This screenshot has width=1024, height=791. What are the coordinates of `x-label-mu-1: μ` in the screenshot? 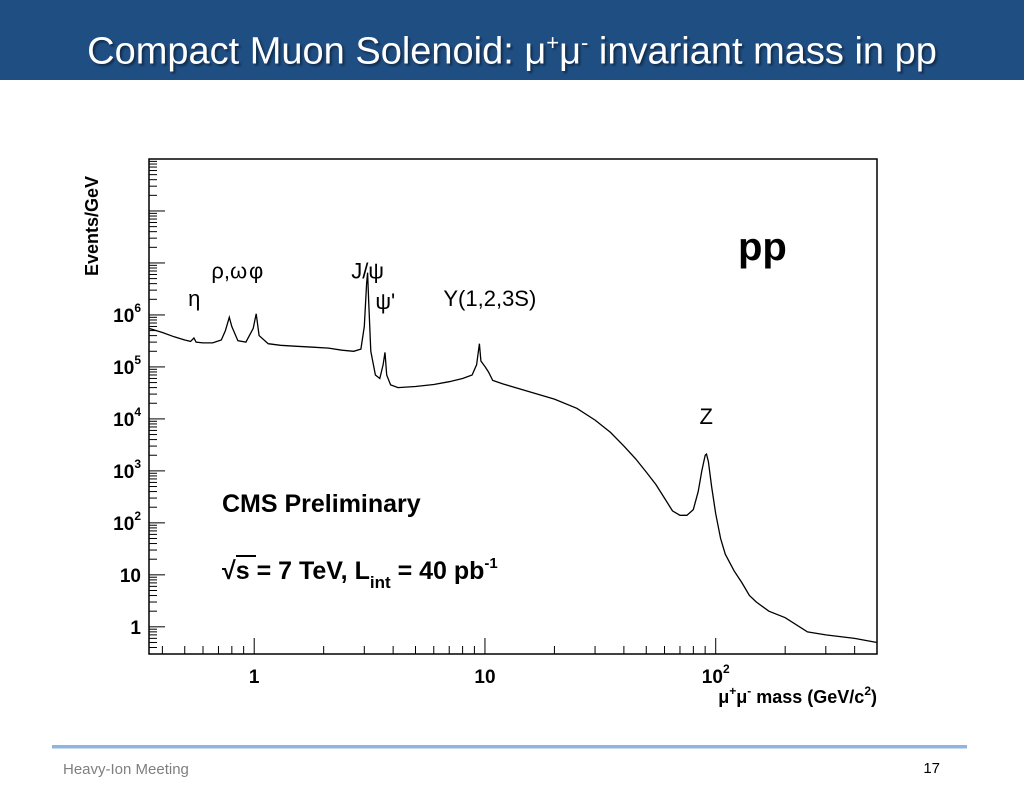 It's located at (723, 697).